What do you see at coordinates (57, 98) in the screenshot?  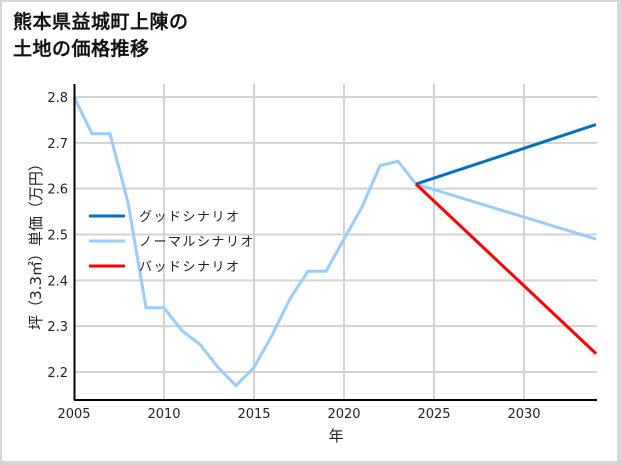 I see `y-tick-label: 2.8` at bounding box center [57, 98].